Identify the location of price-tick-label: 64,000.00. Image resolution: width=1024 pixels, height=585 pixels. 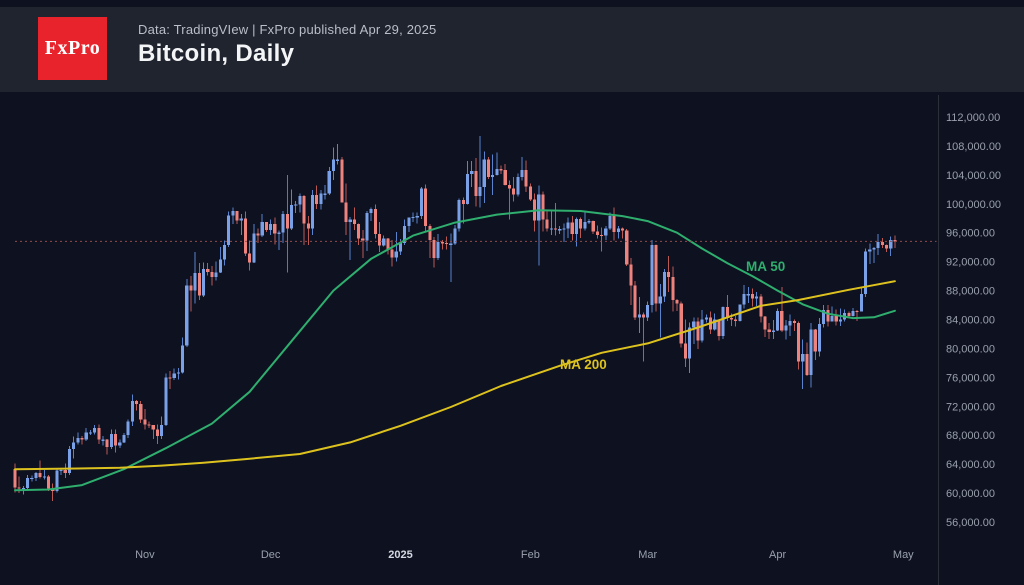
(970, 465).